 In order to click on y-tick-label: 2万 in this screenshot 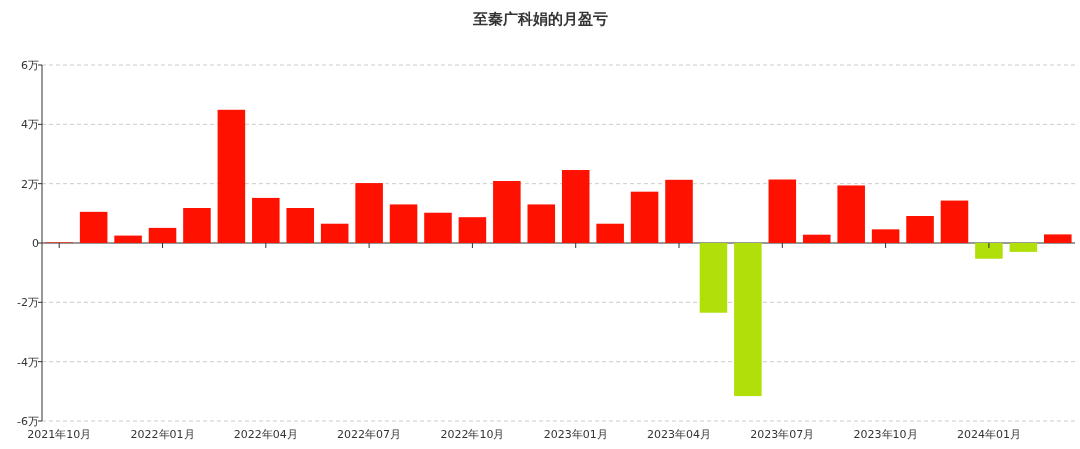, I will do `click(30, 184)`.